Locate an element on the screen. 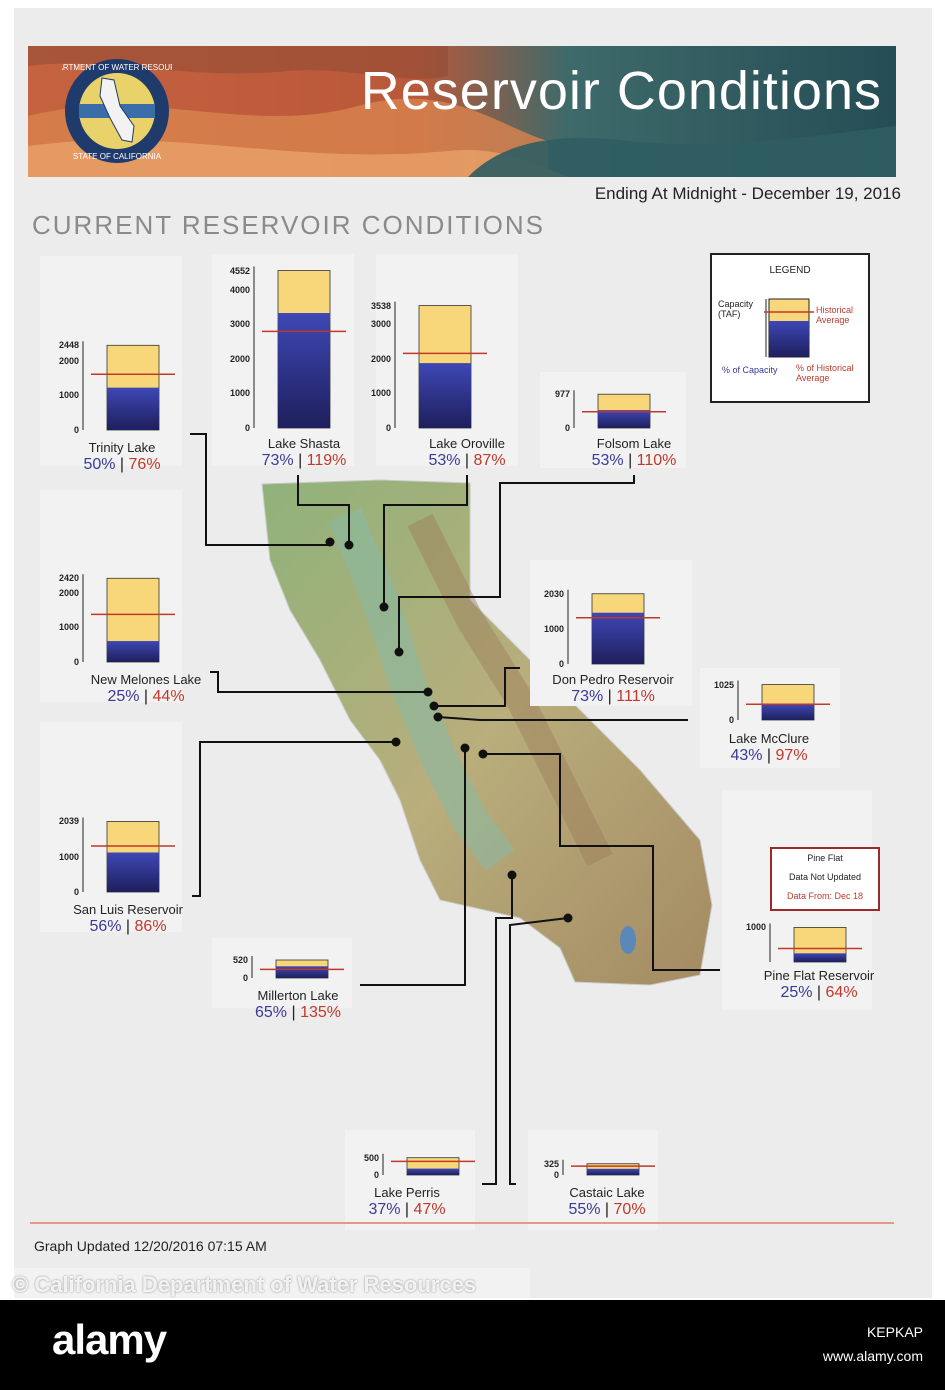 The image size is (945, 1390). connector-millerton-lake is located at coordinates (413, 867).